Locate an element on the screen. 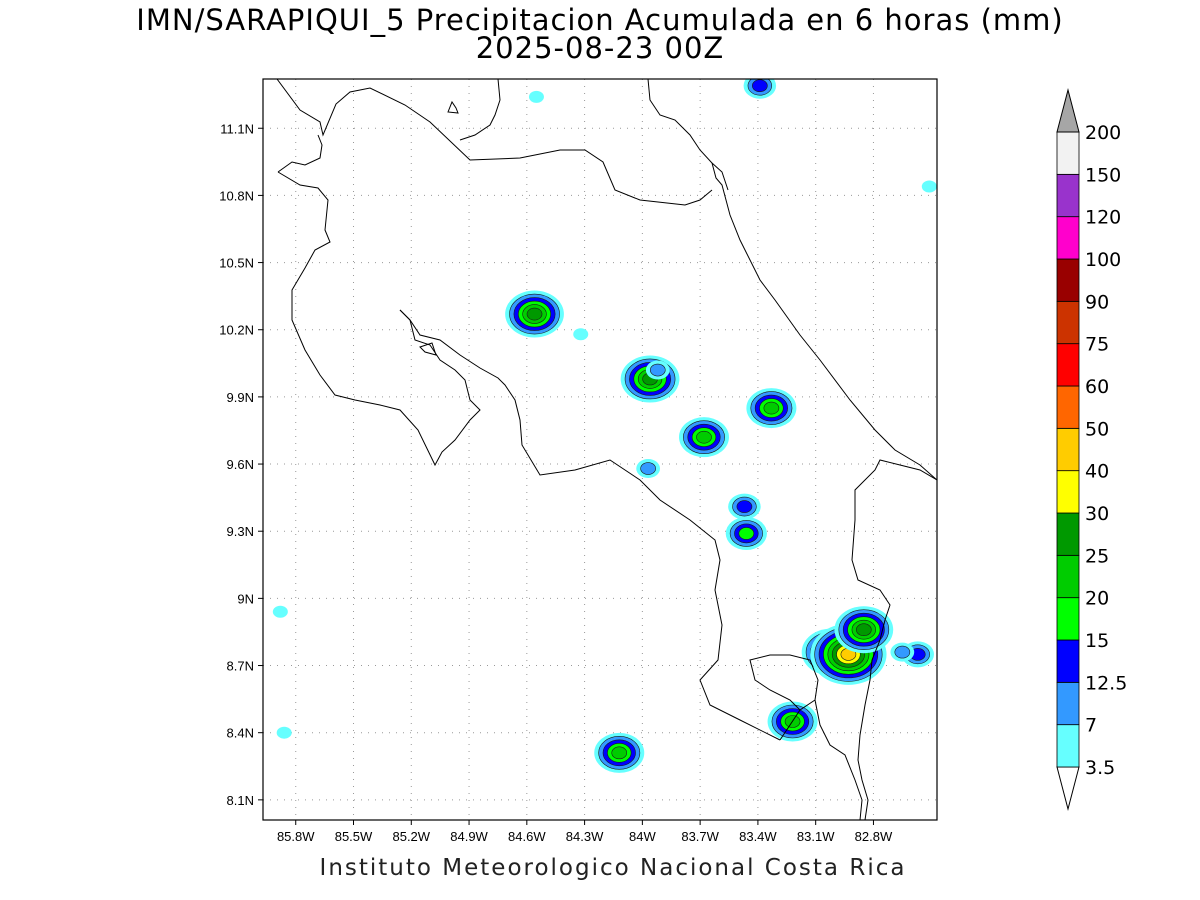 This screenshot has height=900, width=1200. caribbean-coast is located at coordinates (792, 280).